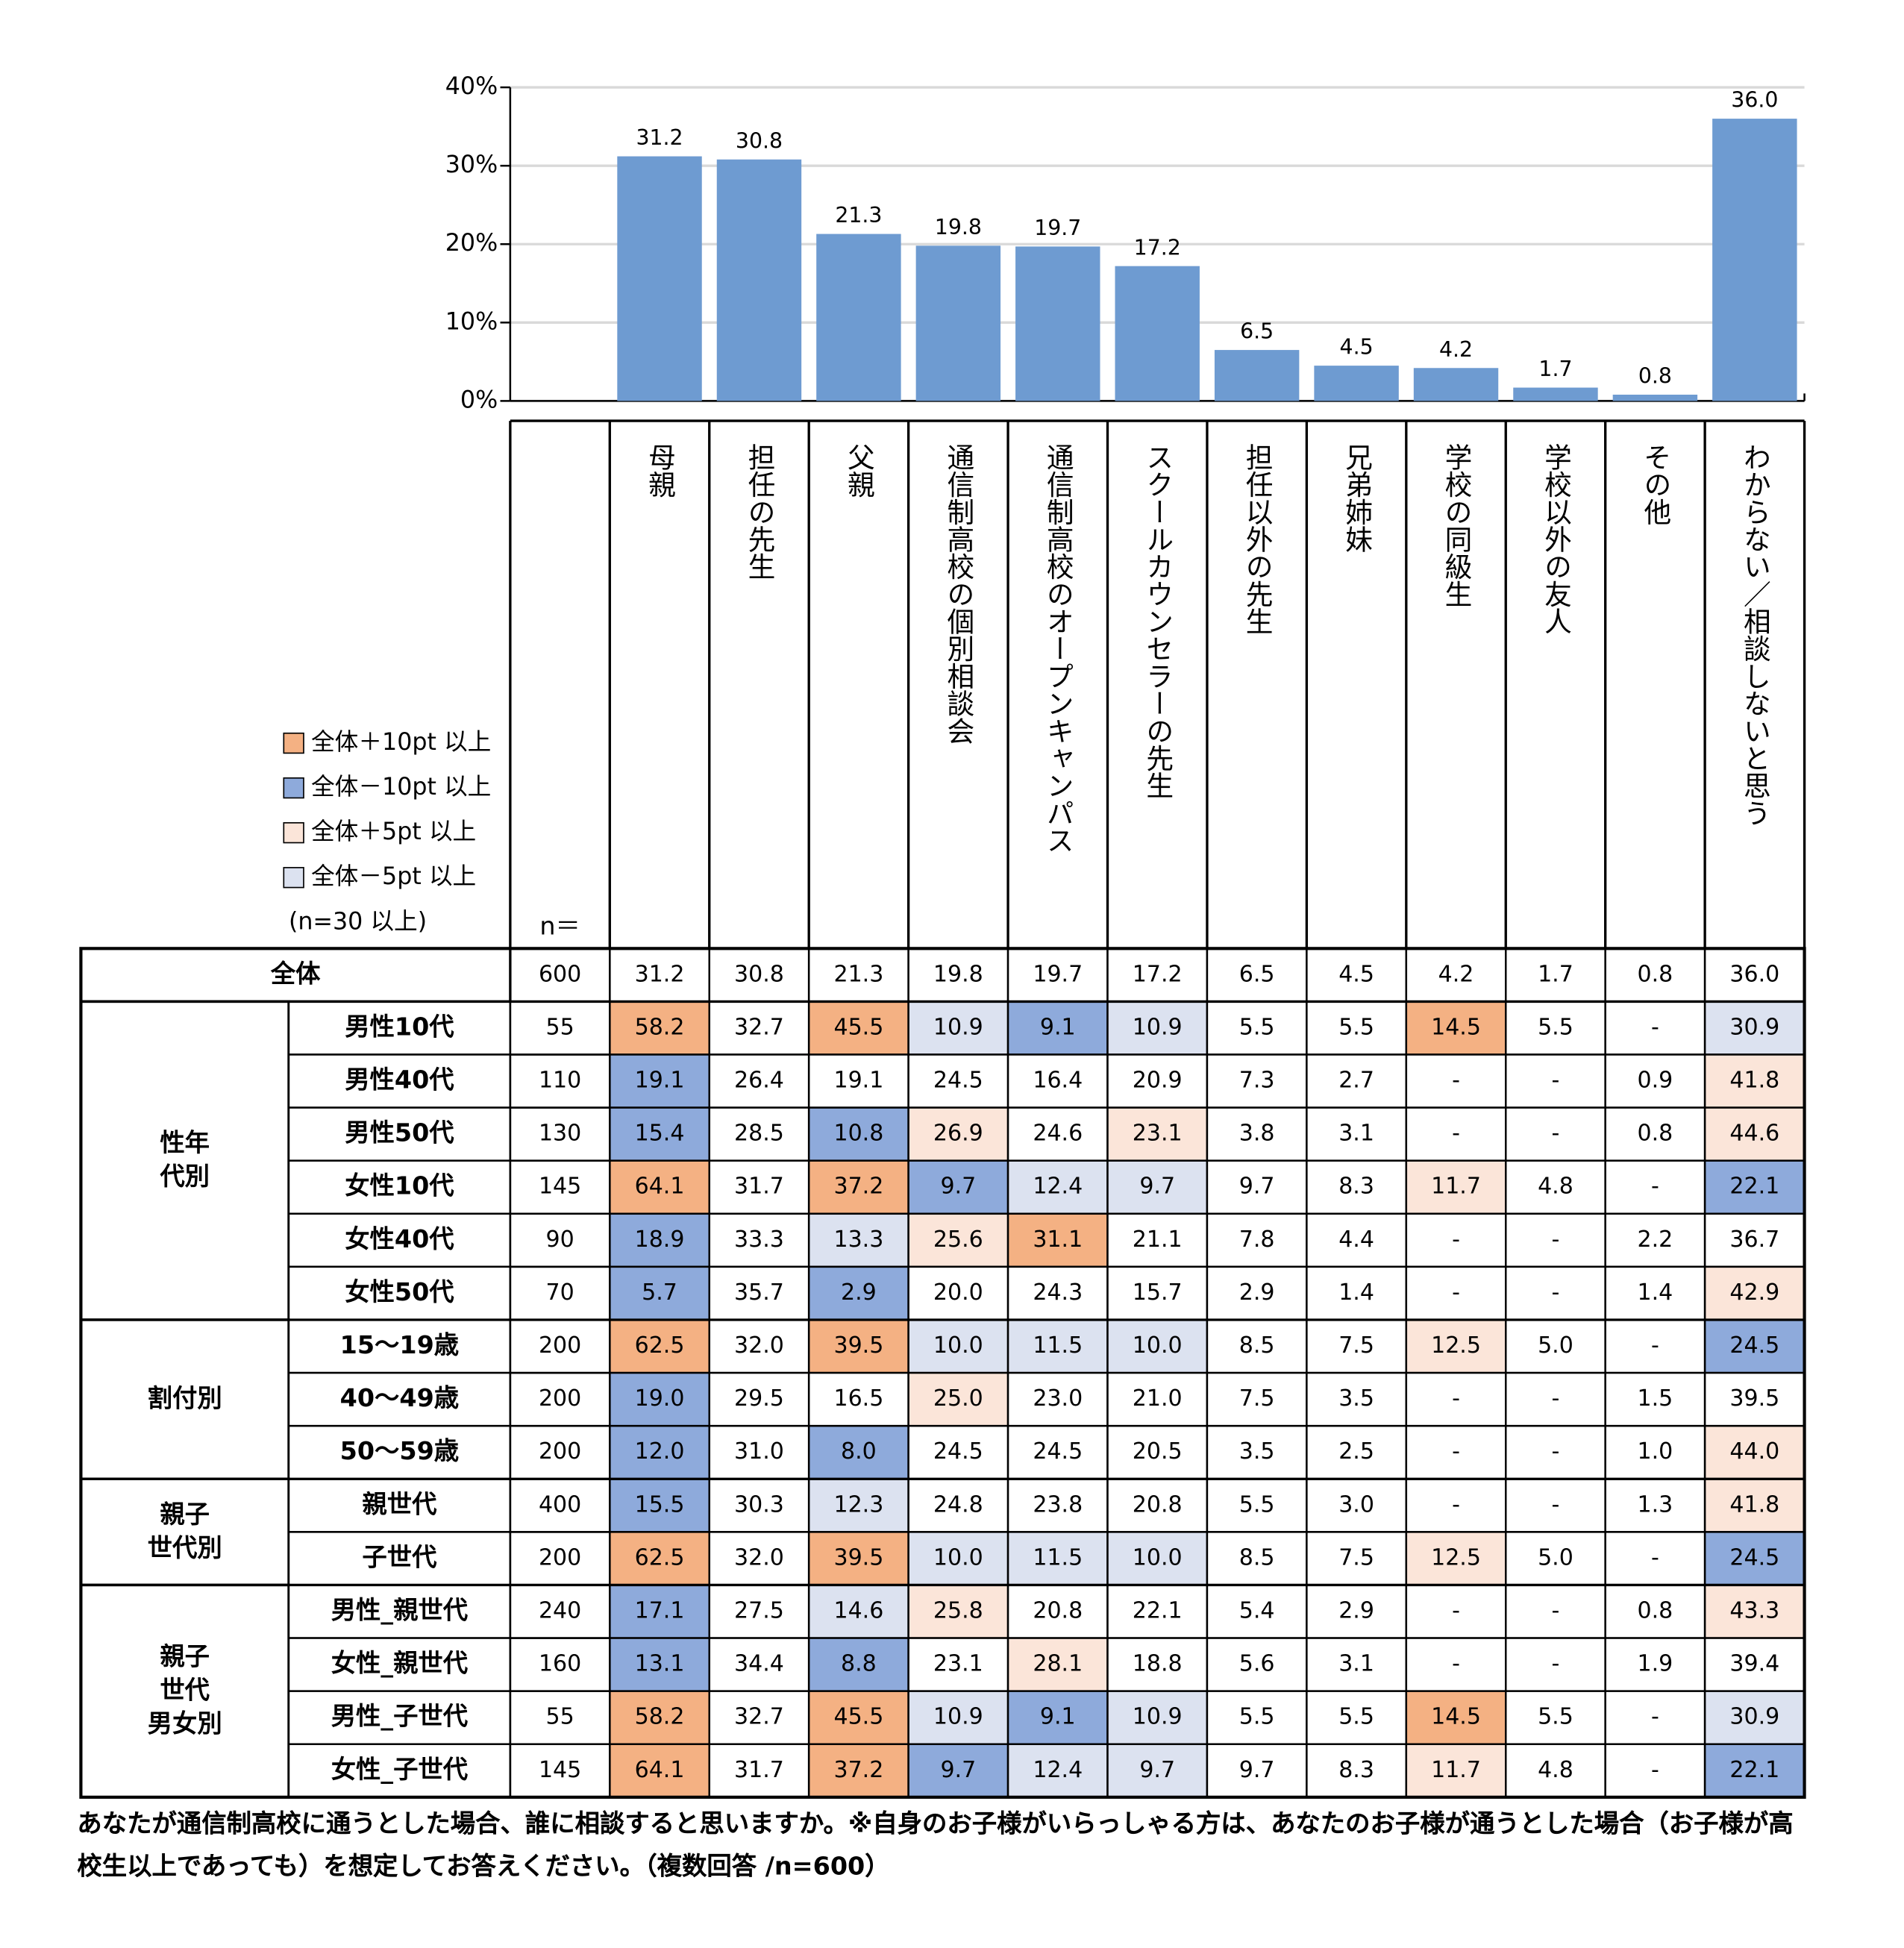  What do you see at coordinates (759, 1504) in the screenshot?
I see `table-value: 30.3` at bounding box center [759, 1504].